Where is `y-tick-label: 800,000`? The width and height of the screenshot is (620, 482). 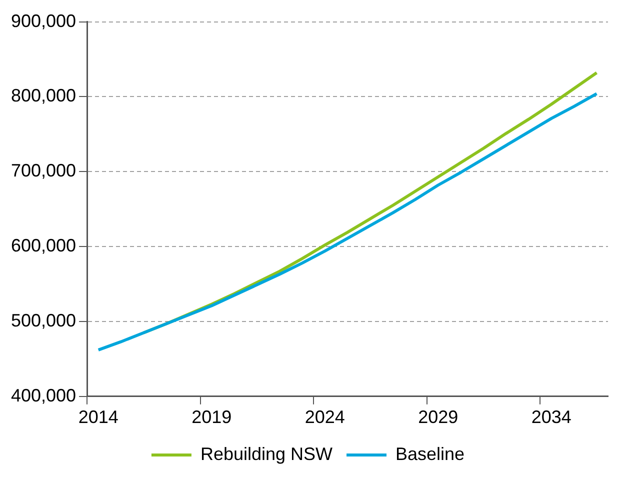 y-tick-label: 800,000 is located at coordinates (43, 96).